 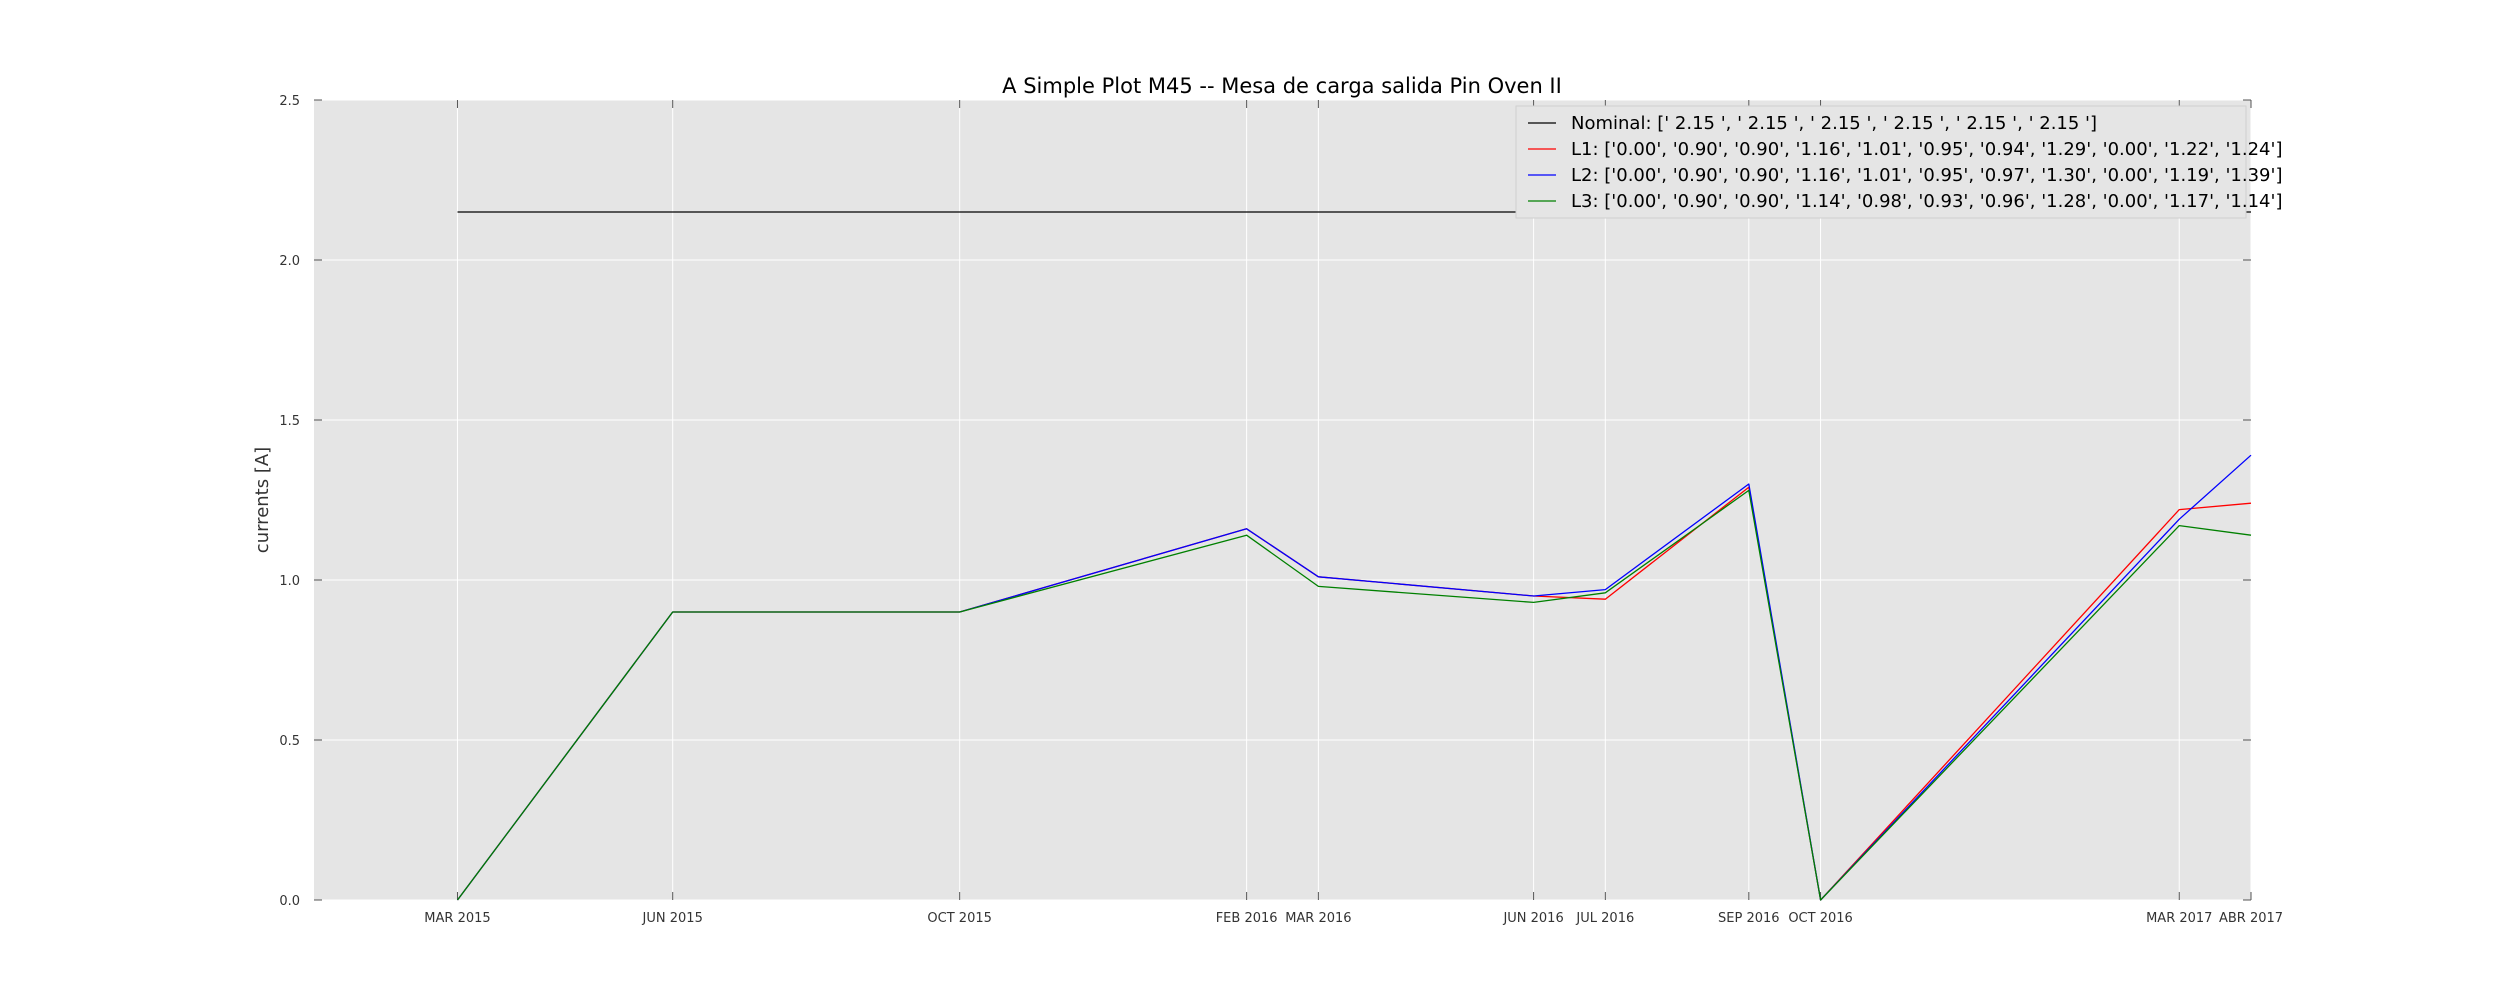 What do you see at coordinates (1820, 918) in the screenshot?
I see `x-tick-label: OCT 2016` at bounding box center [1820, 918].